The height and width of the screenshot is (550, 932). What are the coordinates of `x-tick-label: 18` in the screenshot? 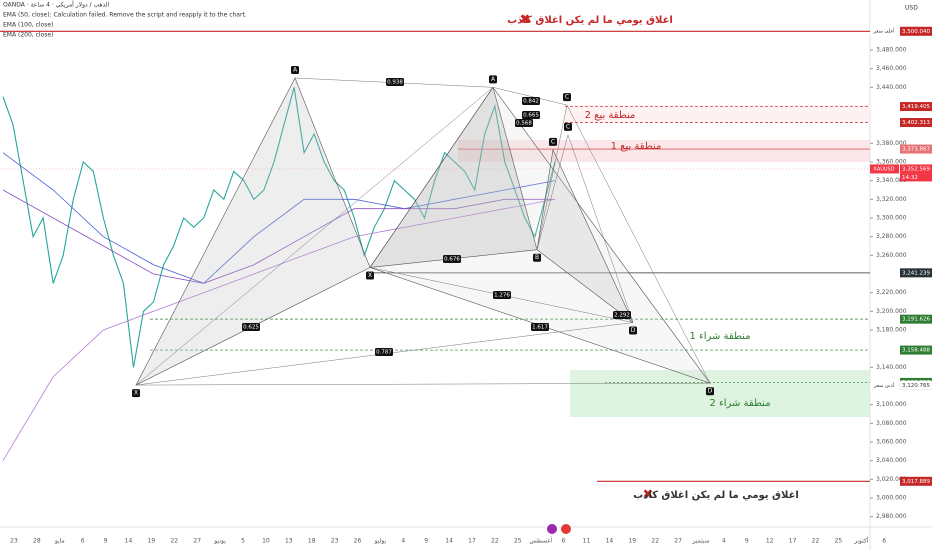 It's located at (312, 541).